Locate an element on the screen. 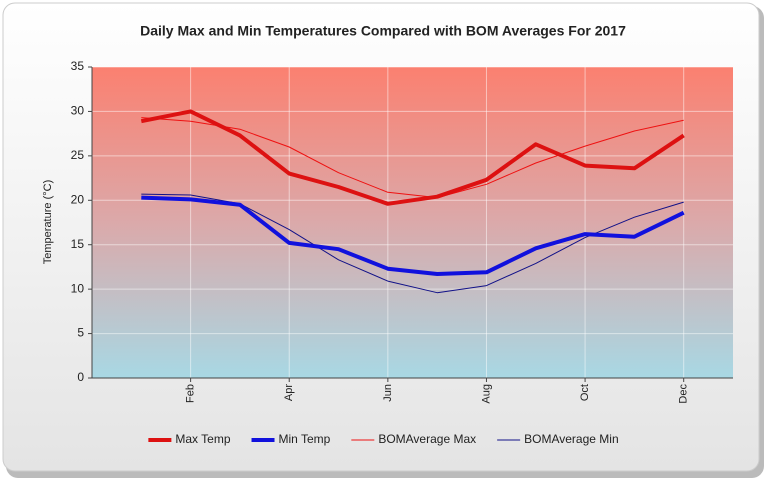 The height and width of the screenshot is (481, 769). x-tick-label: Jun is located at coordinates (388, 393).